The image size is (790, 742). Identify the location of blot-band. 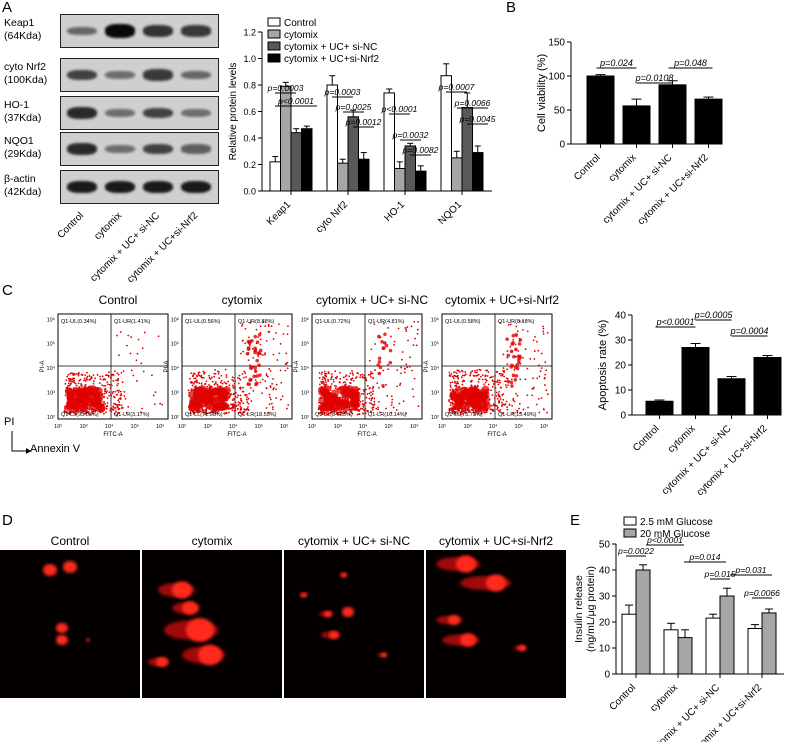
(120, 113).